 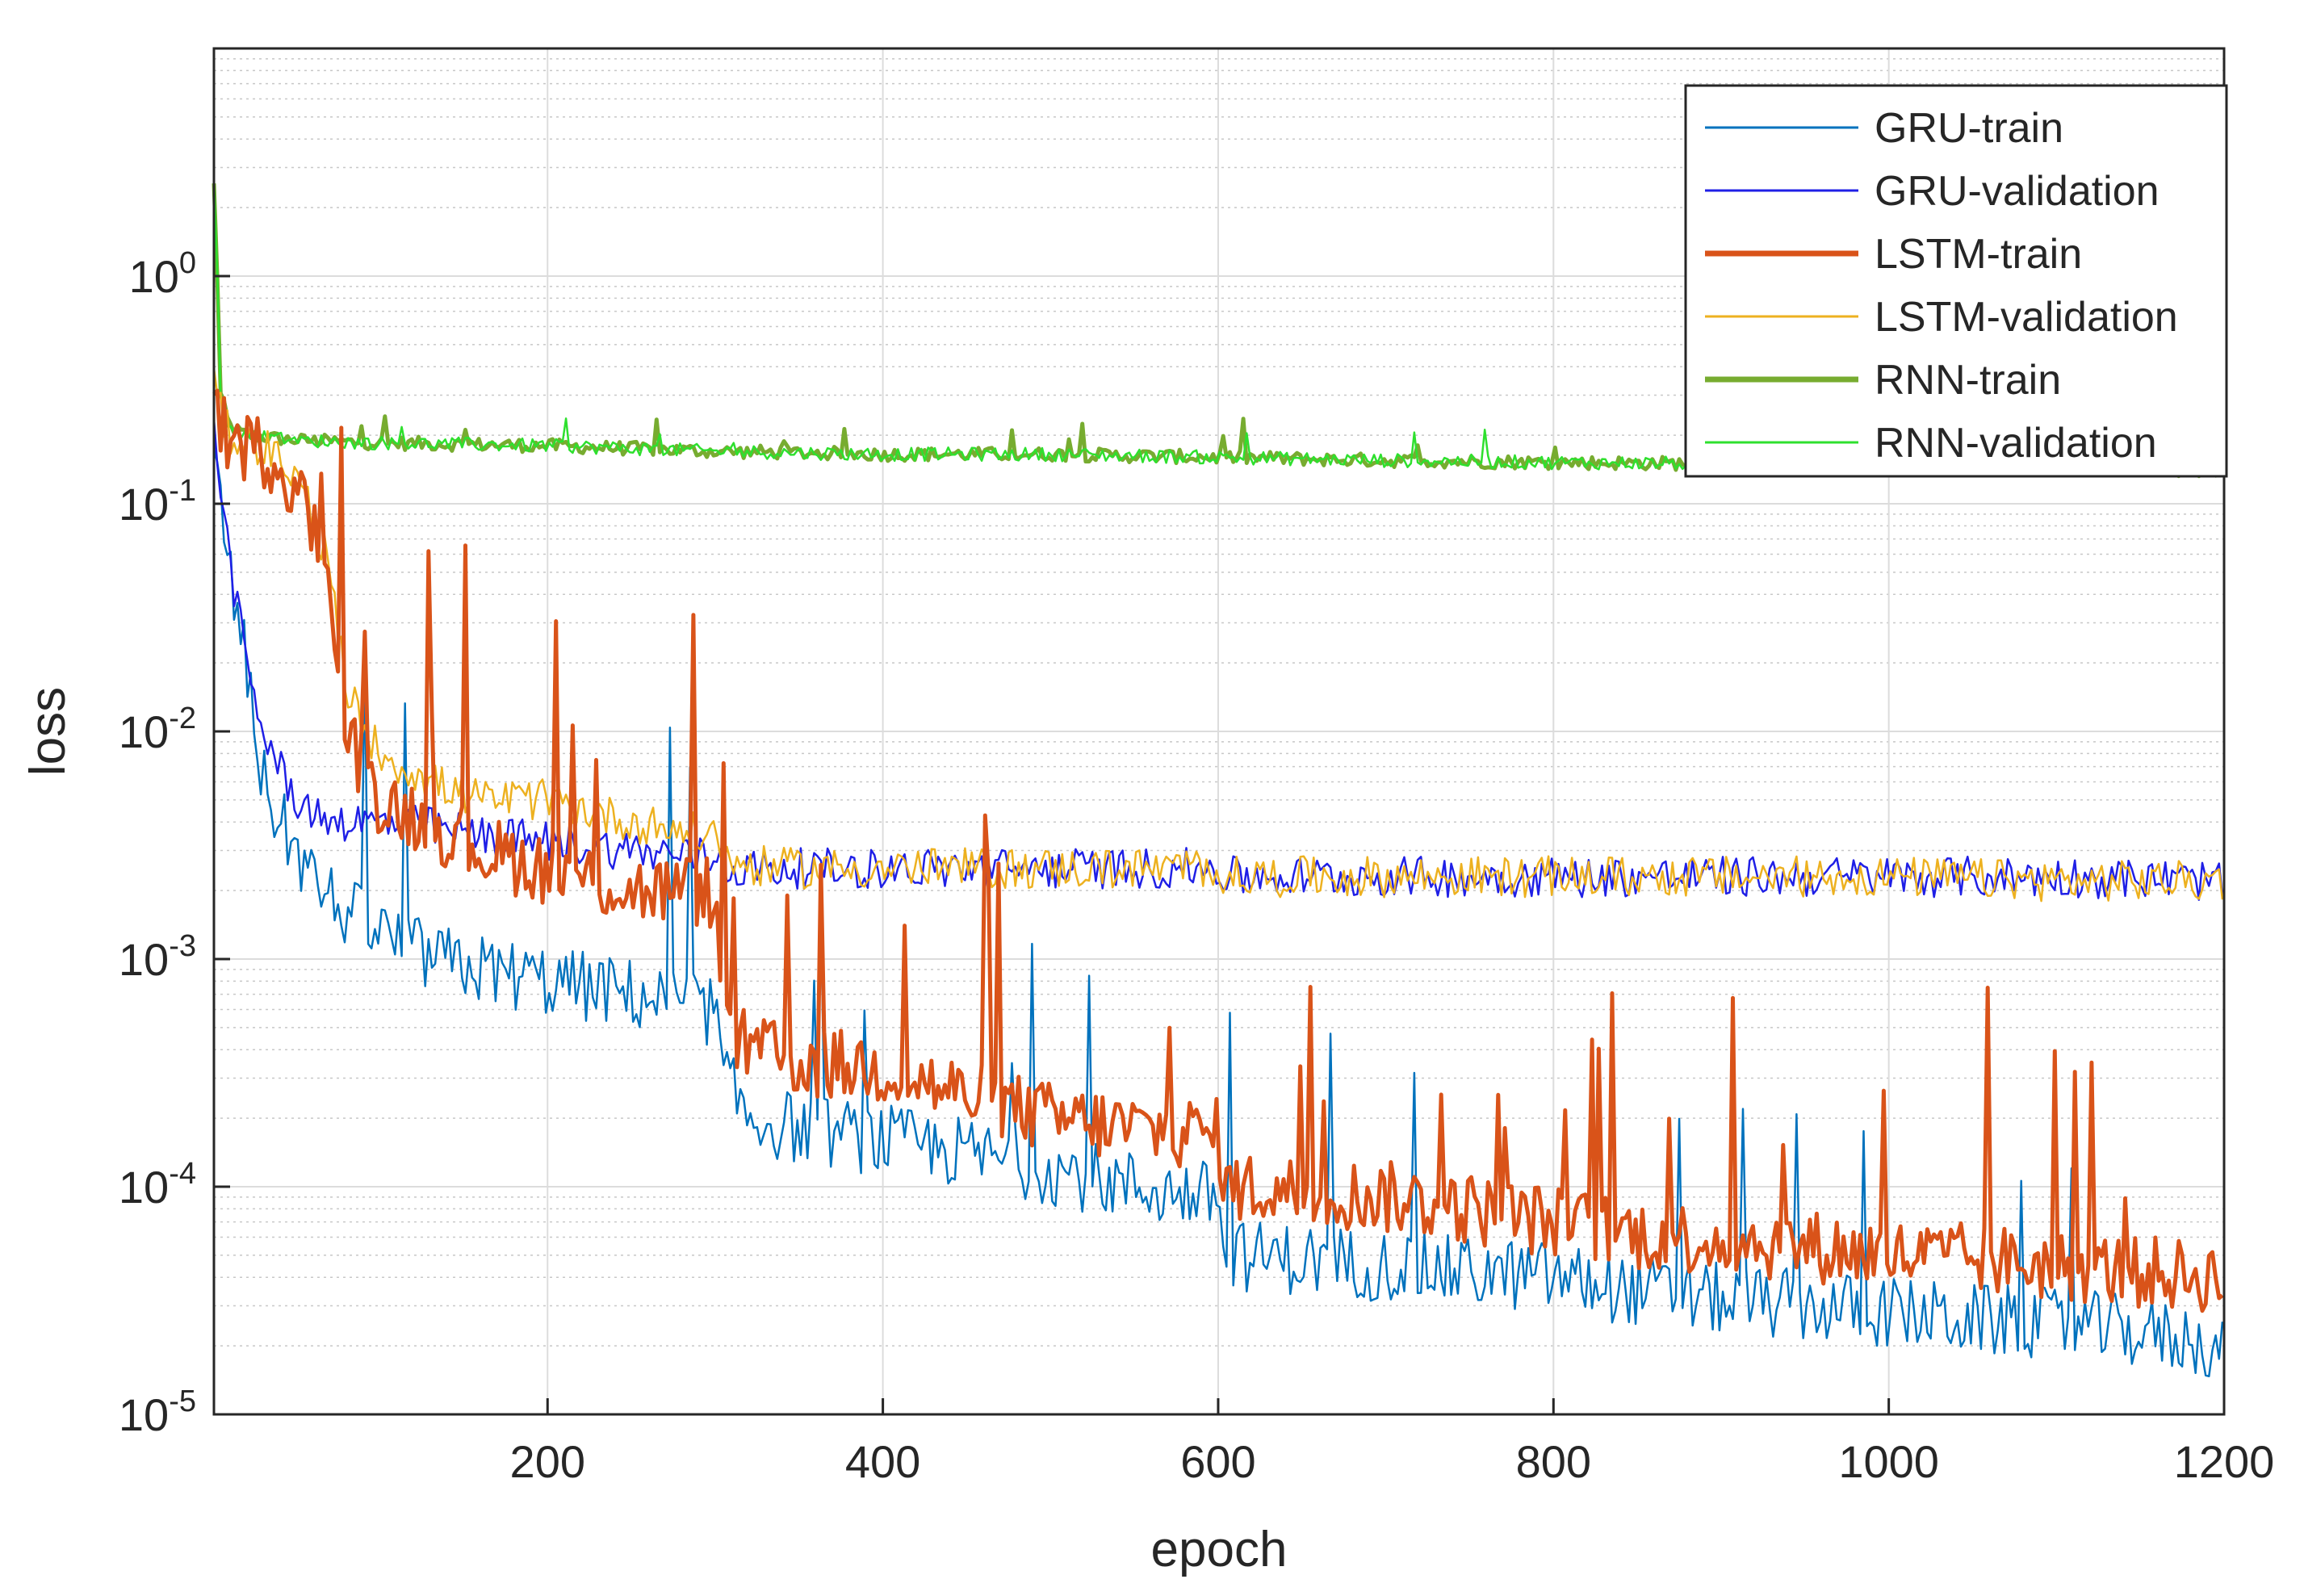 What do you see at coordinates (2016, 443) in the screenshot?
I see `legend-label: RNN-validation` at bounding box center [2016, 443].